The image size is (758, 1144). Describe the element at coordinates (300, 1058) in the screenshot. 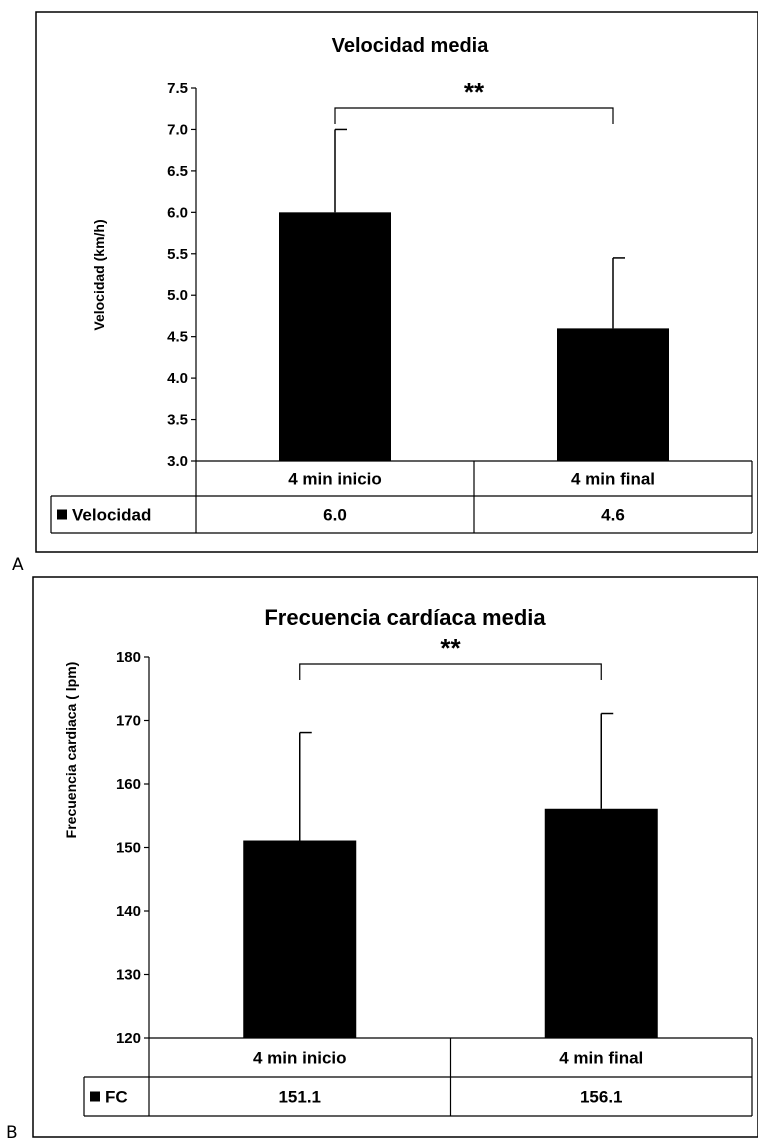

I see `c1-category-label-0: 4 min inicio` at that location.